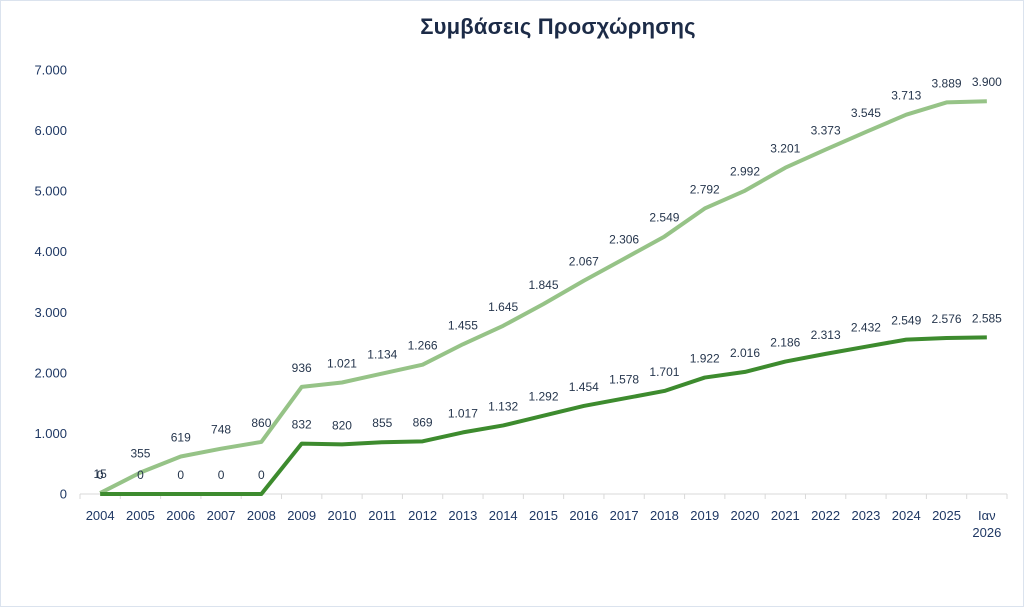 This screenshot has height=607, width=1024. What do you see at coordinates (463, 325) in the screenshot?
I see `data-label-series-2: 1.455` at bounding box center [463, 325].